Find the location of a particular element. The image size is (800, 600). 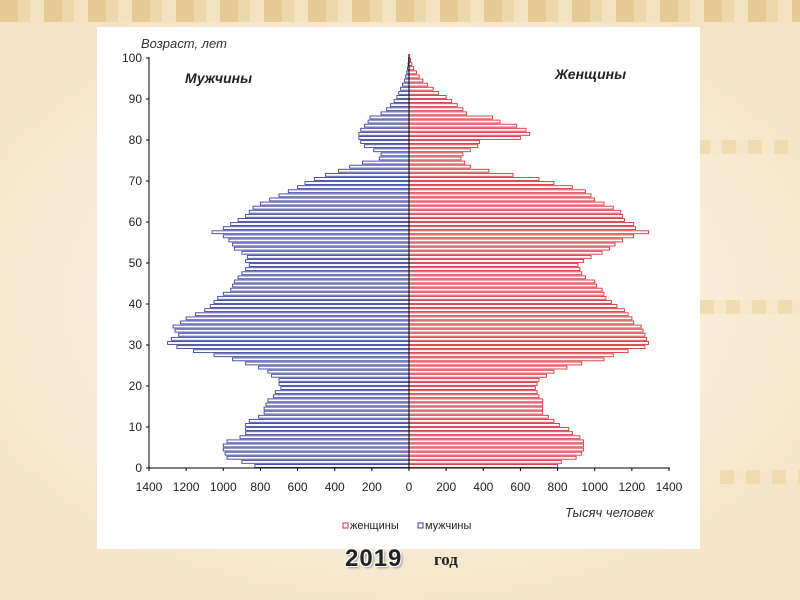

x-tick-label: 1000 is located at coordinates (594, 487).